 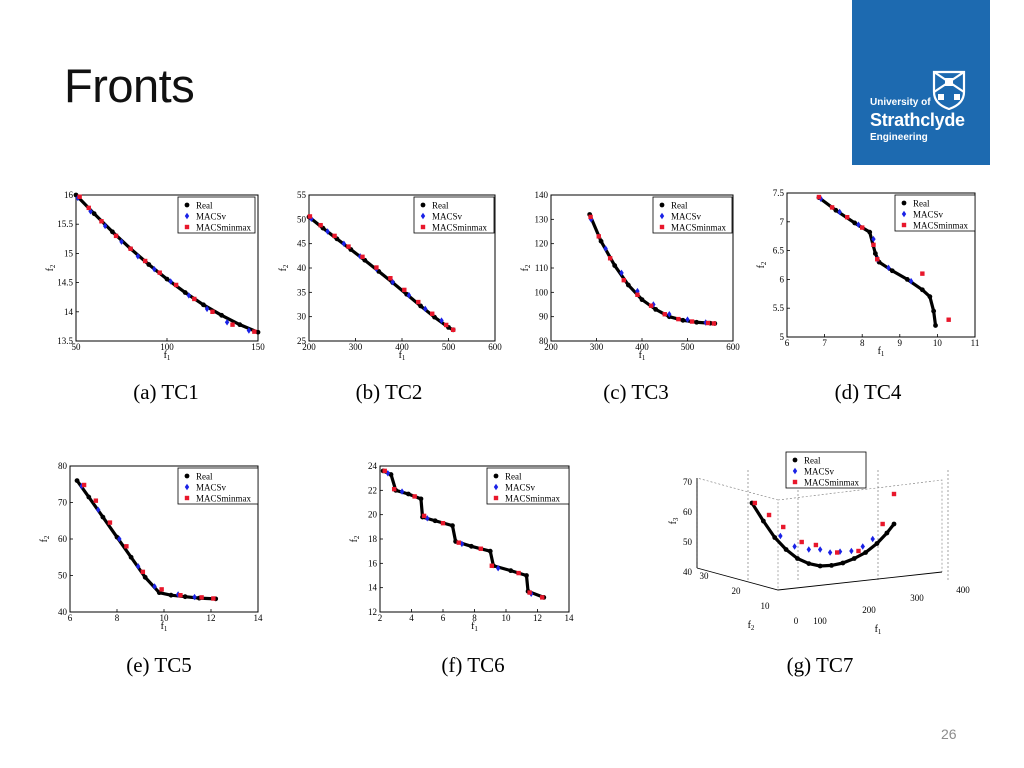 What do you see at coordinates (65, 224) in the screenshot?
I see `y-tick-label: 15.5` at bounding box center [65, 224].